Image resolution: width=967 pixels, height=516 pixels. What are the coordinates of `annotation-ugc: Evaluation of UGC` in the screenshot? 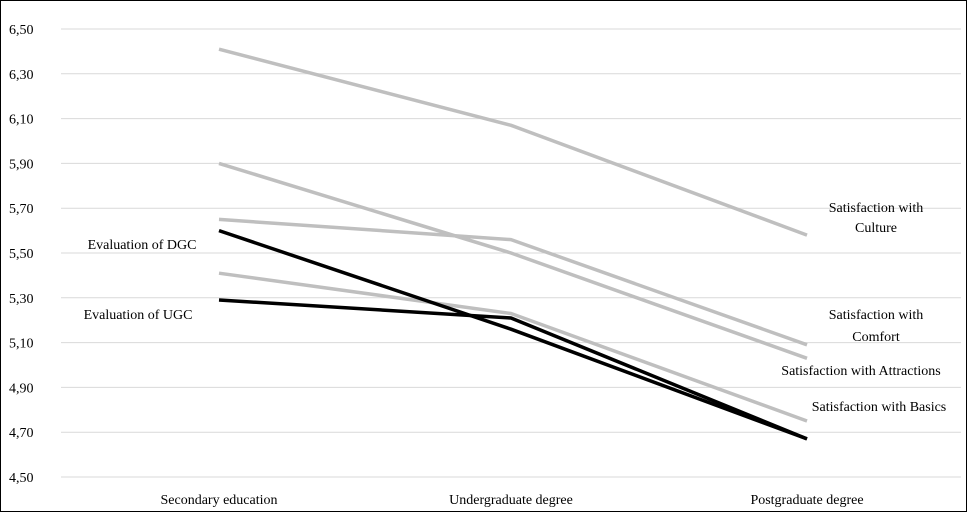 It's located at (138, 315).